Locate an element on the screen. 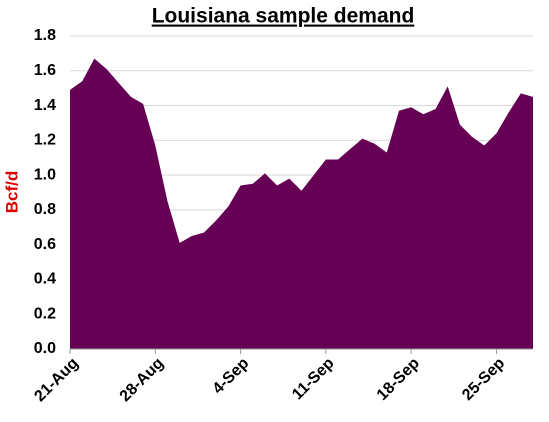 This screenshot has width=549, height=422. chart-title: Louisiana sample demand is located at coordinates (283, 16).